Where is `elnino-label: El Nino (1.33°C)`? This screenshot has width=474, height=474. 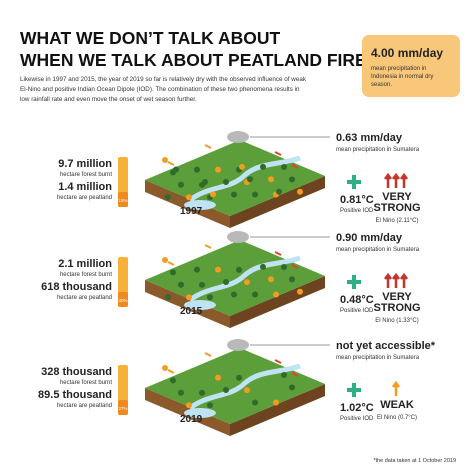
elnino-label: El Nino (1.33°C) is located at coordinates (396, 321).